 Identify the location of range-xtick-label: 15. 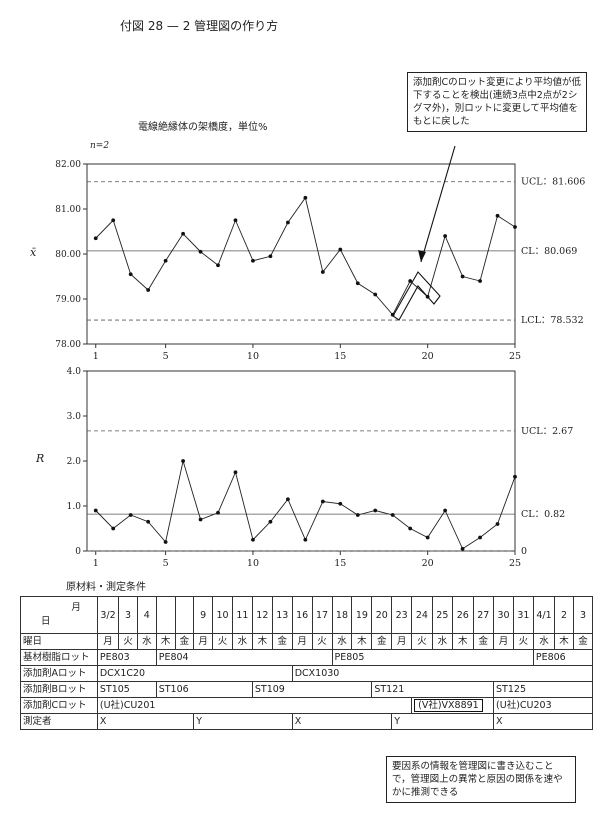
(340, 563).